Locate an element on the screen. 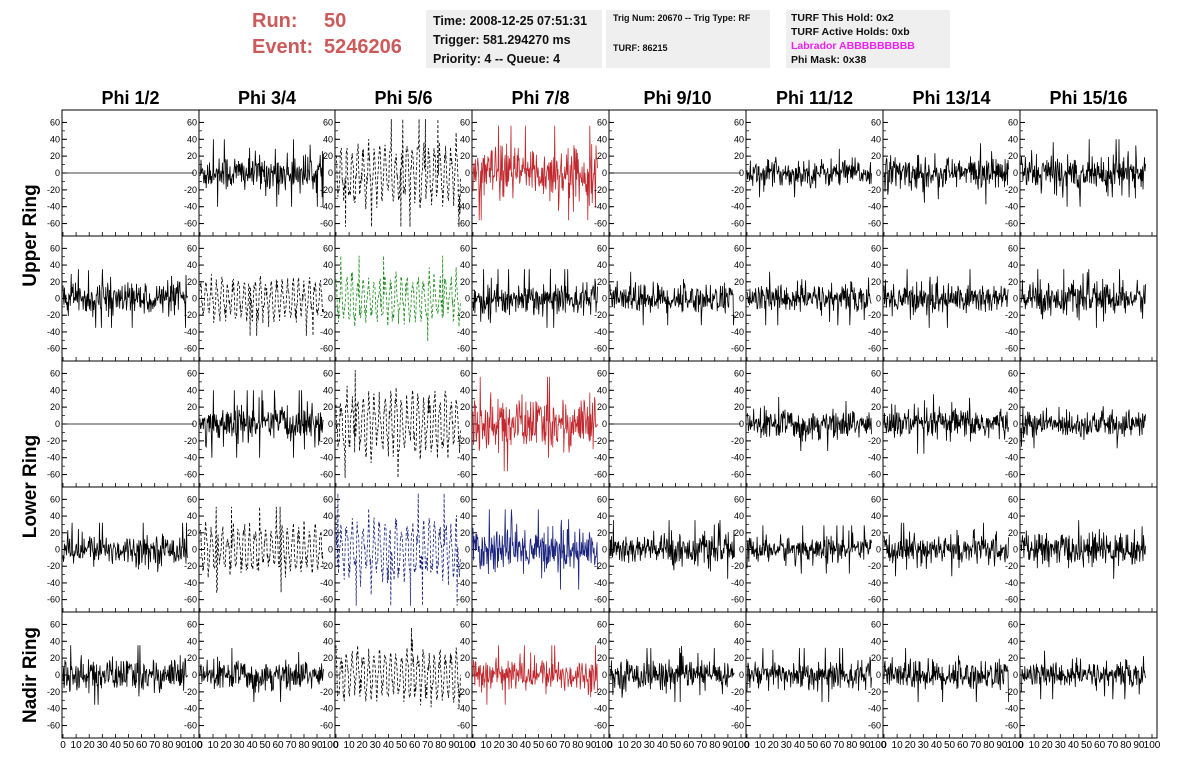 This screenshot has width=1196, height=772. column-title-8: Phi 15/16 is located at coordinates (1088, 98).